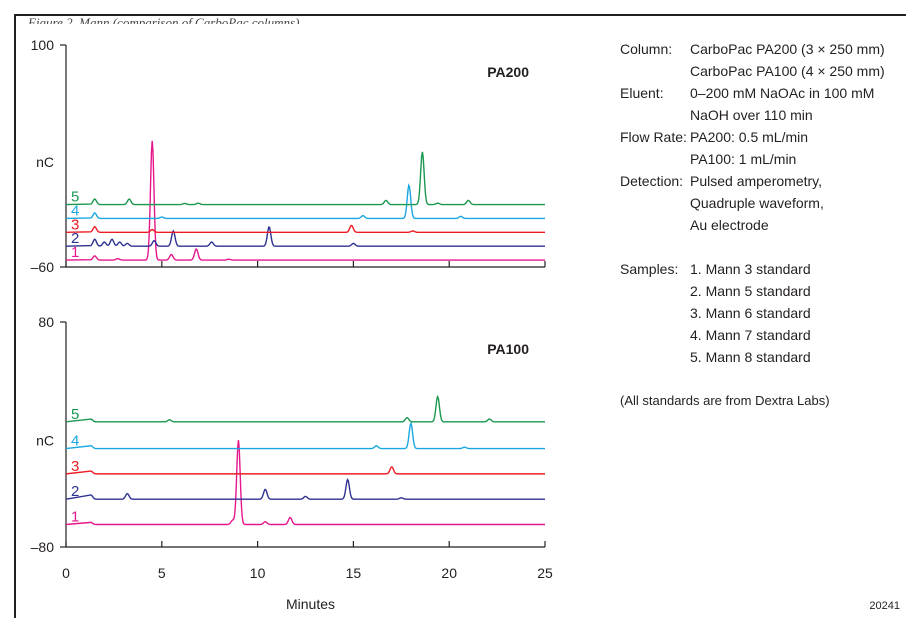  I want to click on condition-value: Quadruple waveform,, so click(757, 203).